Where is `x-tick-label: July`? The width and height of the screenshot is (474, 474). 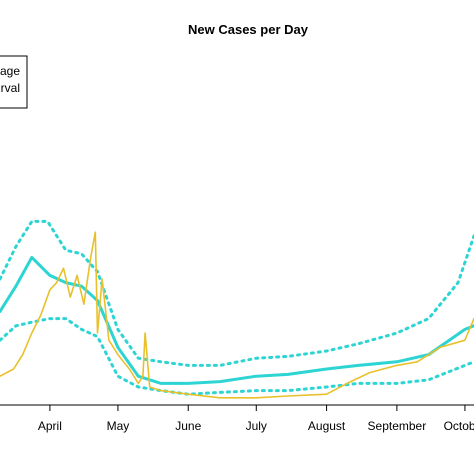
x-tick-label: July is located at coordinates (256, 426).